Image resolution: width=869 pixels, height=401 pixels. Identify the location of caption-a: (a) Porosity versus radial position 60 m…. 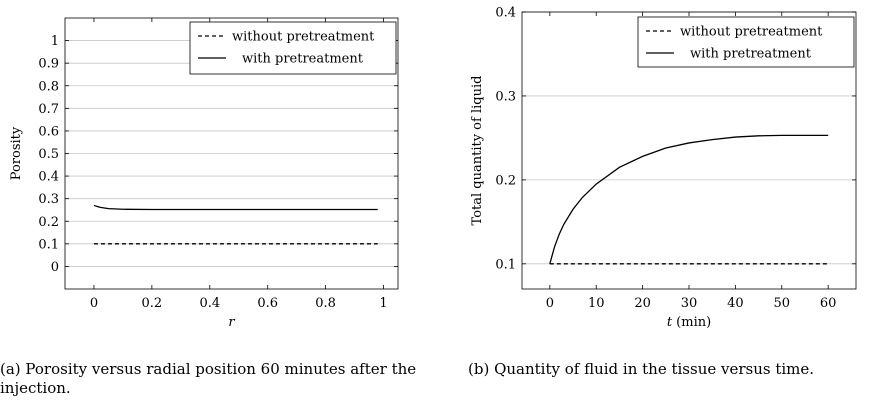
(208, 378).